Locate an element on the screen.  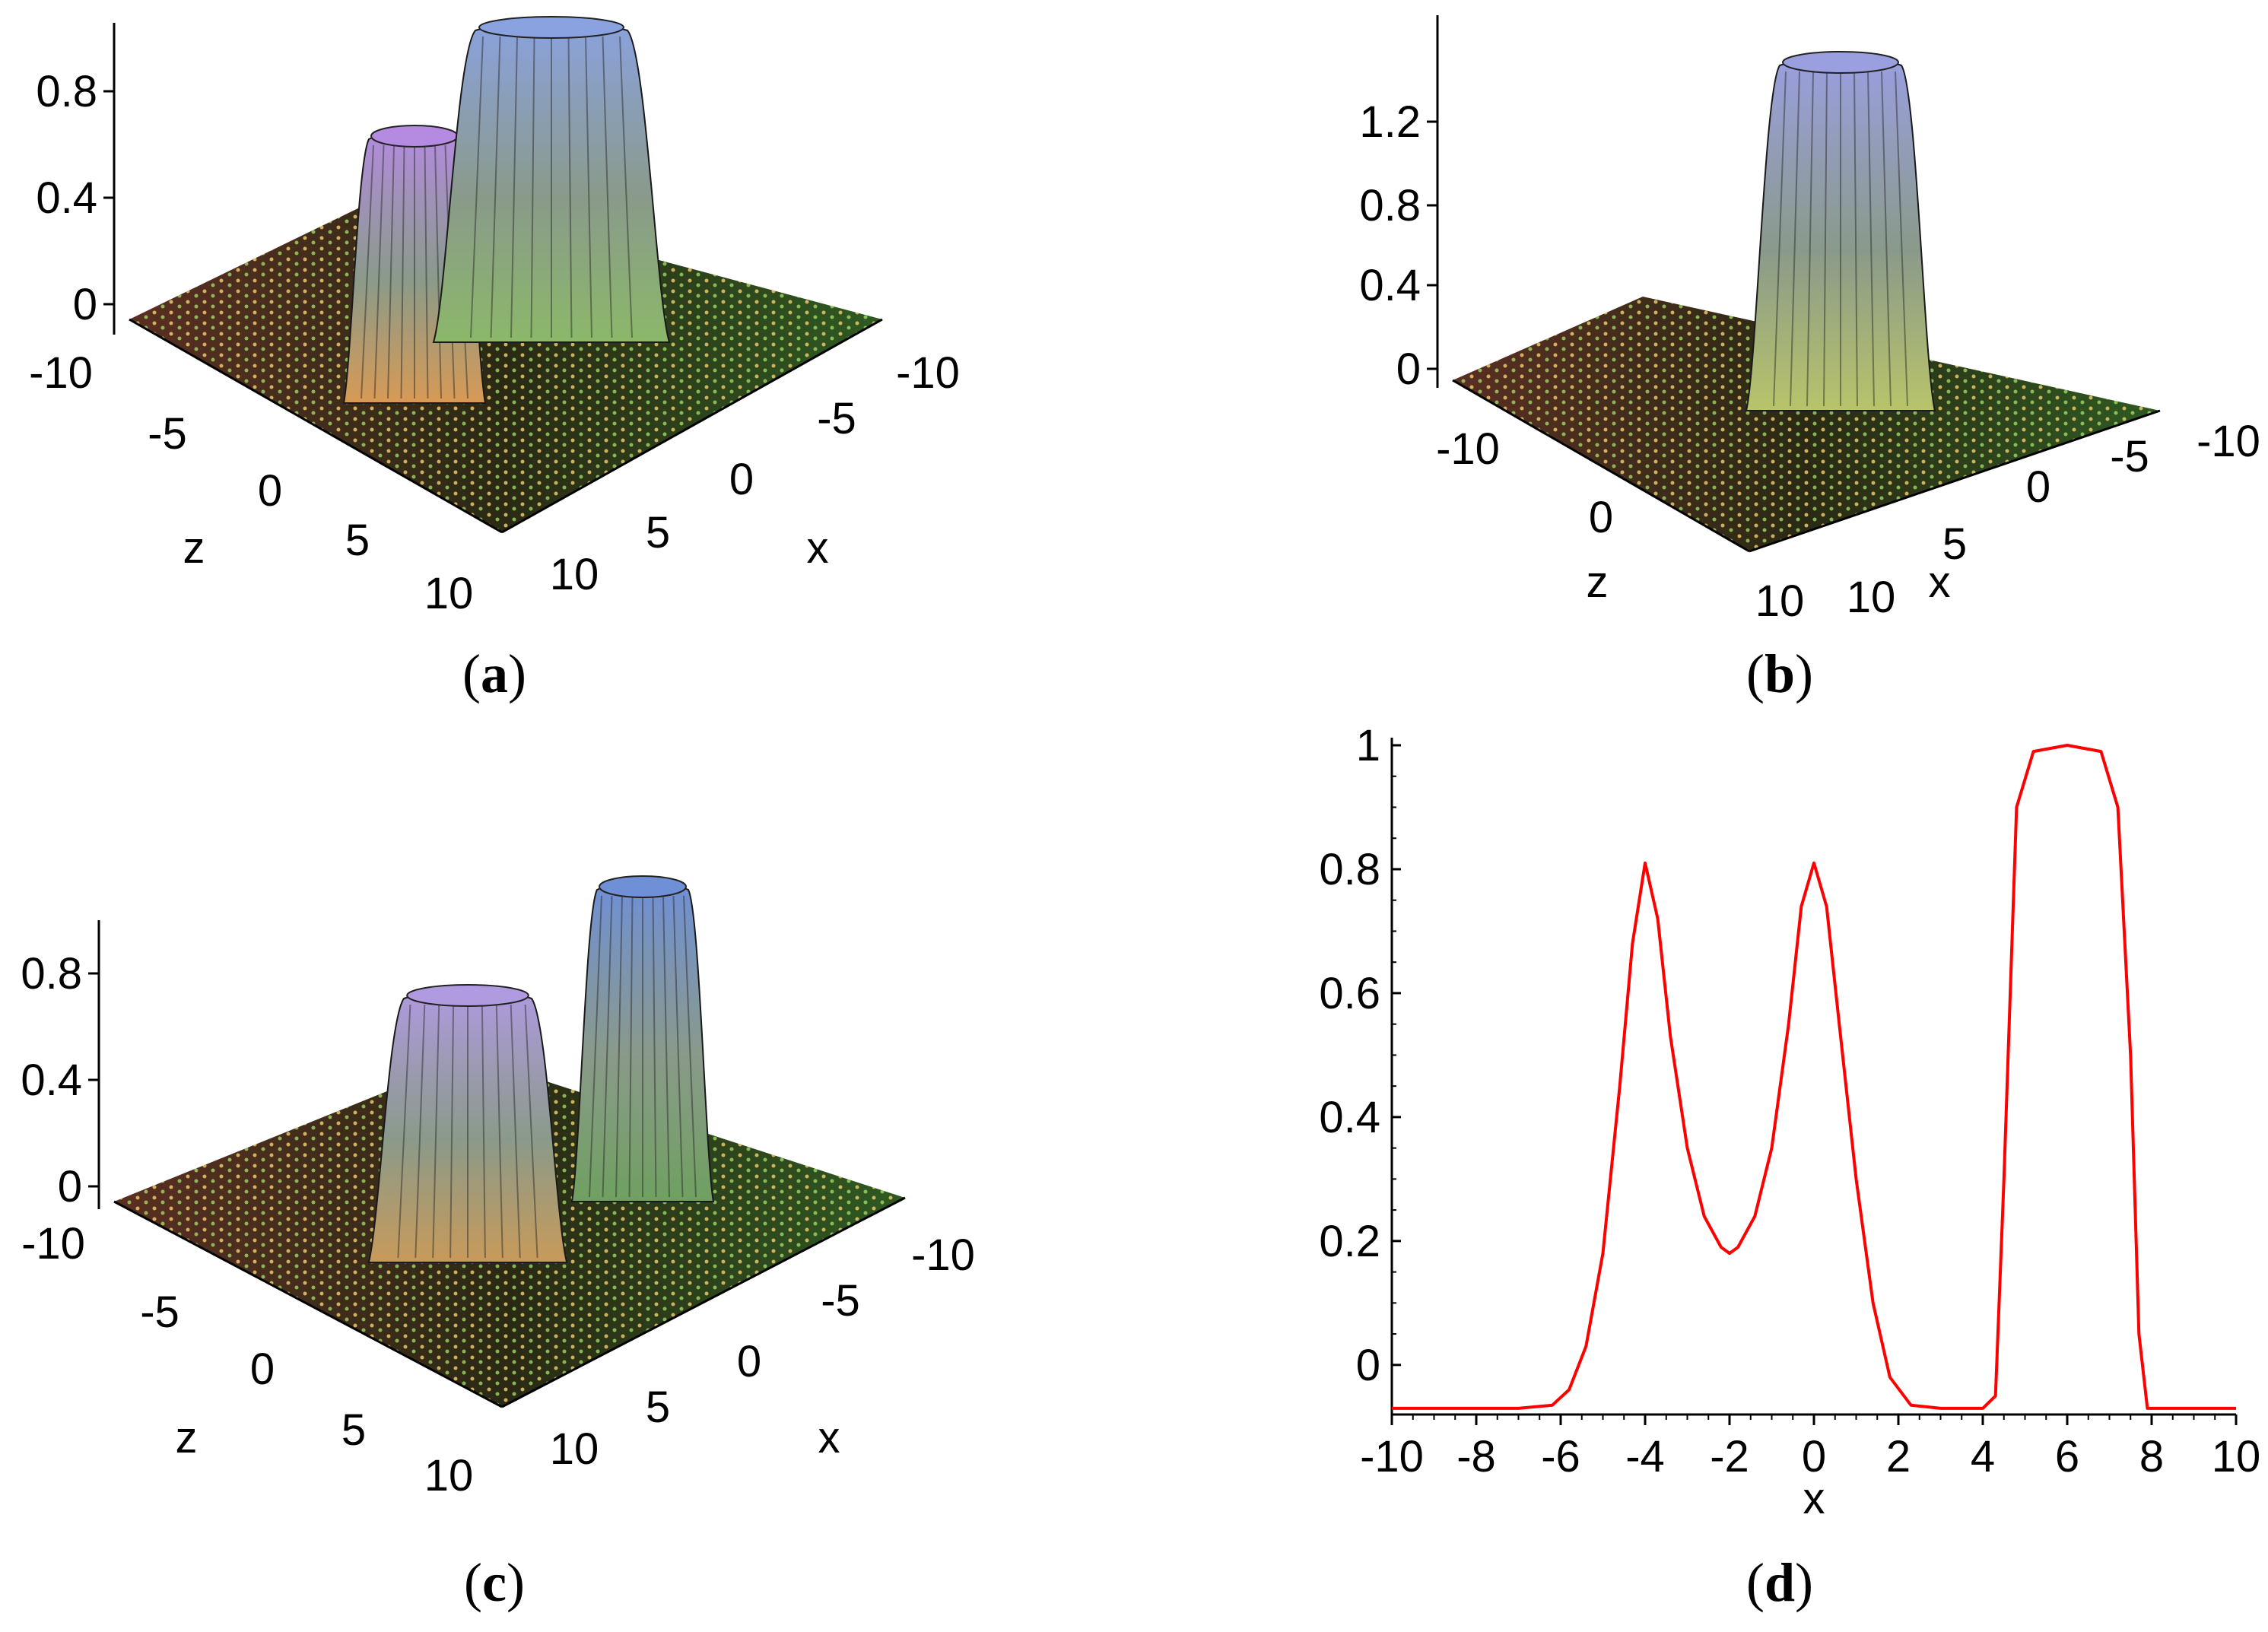
x-tick-label: 5 is located at coordinates (658, 532).